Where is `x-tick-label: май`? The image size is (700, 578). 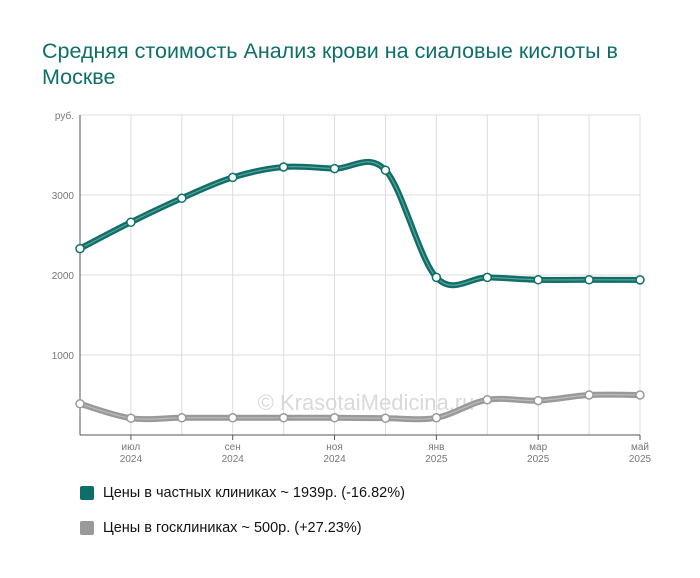
x-tick-label: май is located at coordinates (640, 447).